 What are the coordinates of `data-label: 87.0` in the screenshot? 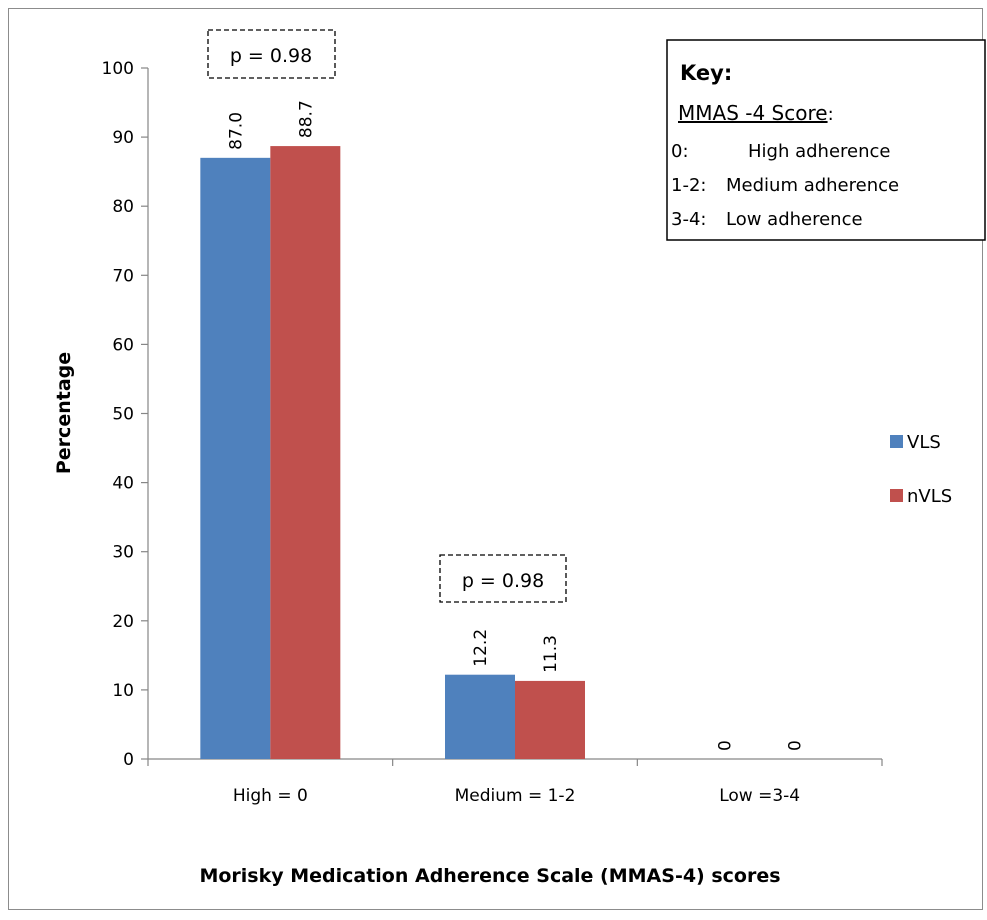 It's located at (236, 131).